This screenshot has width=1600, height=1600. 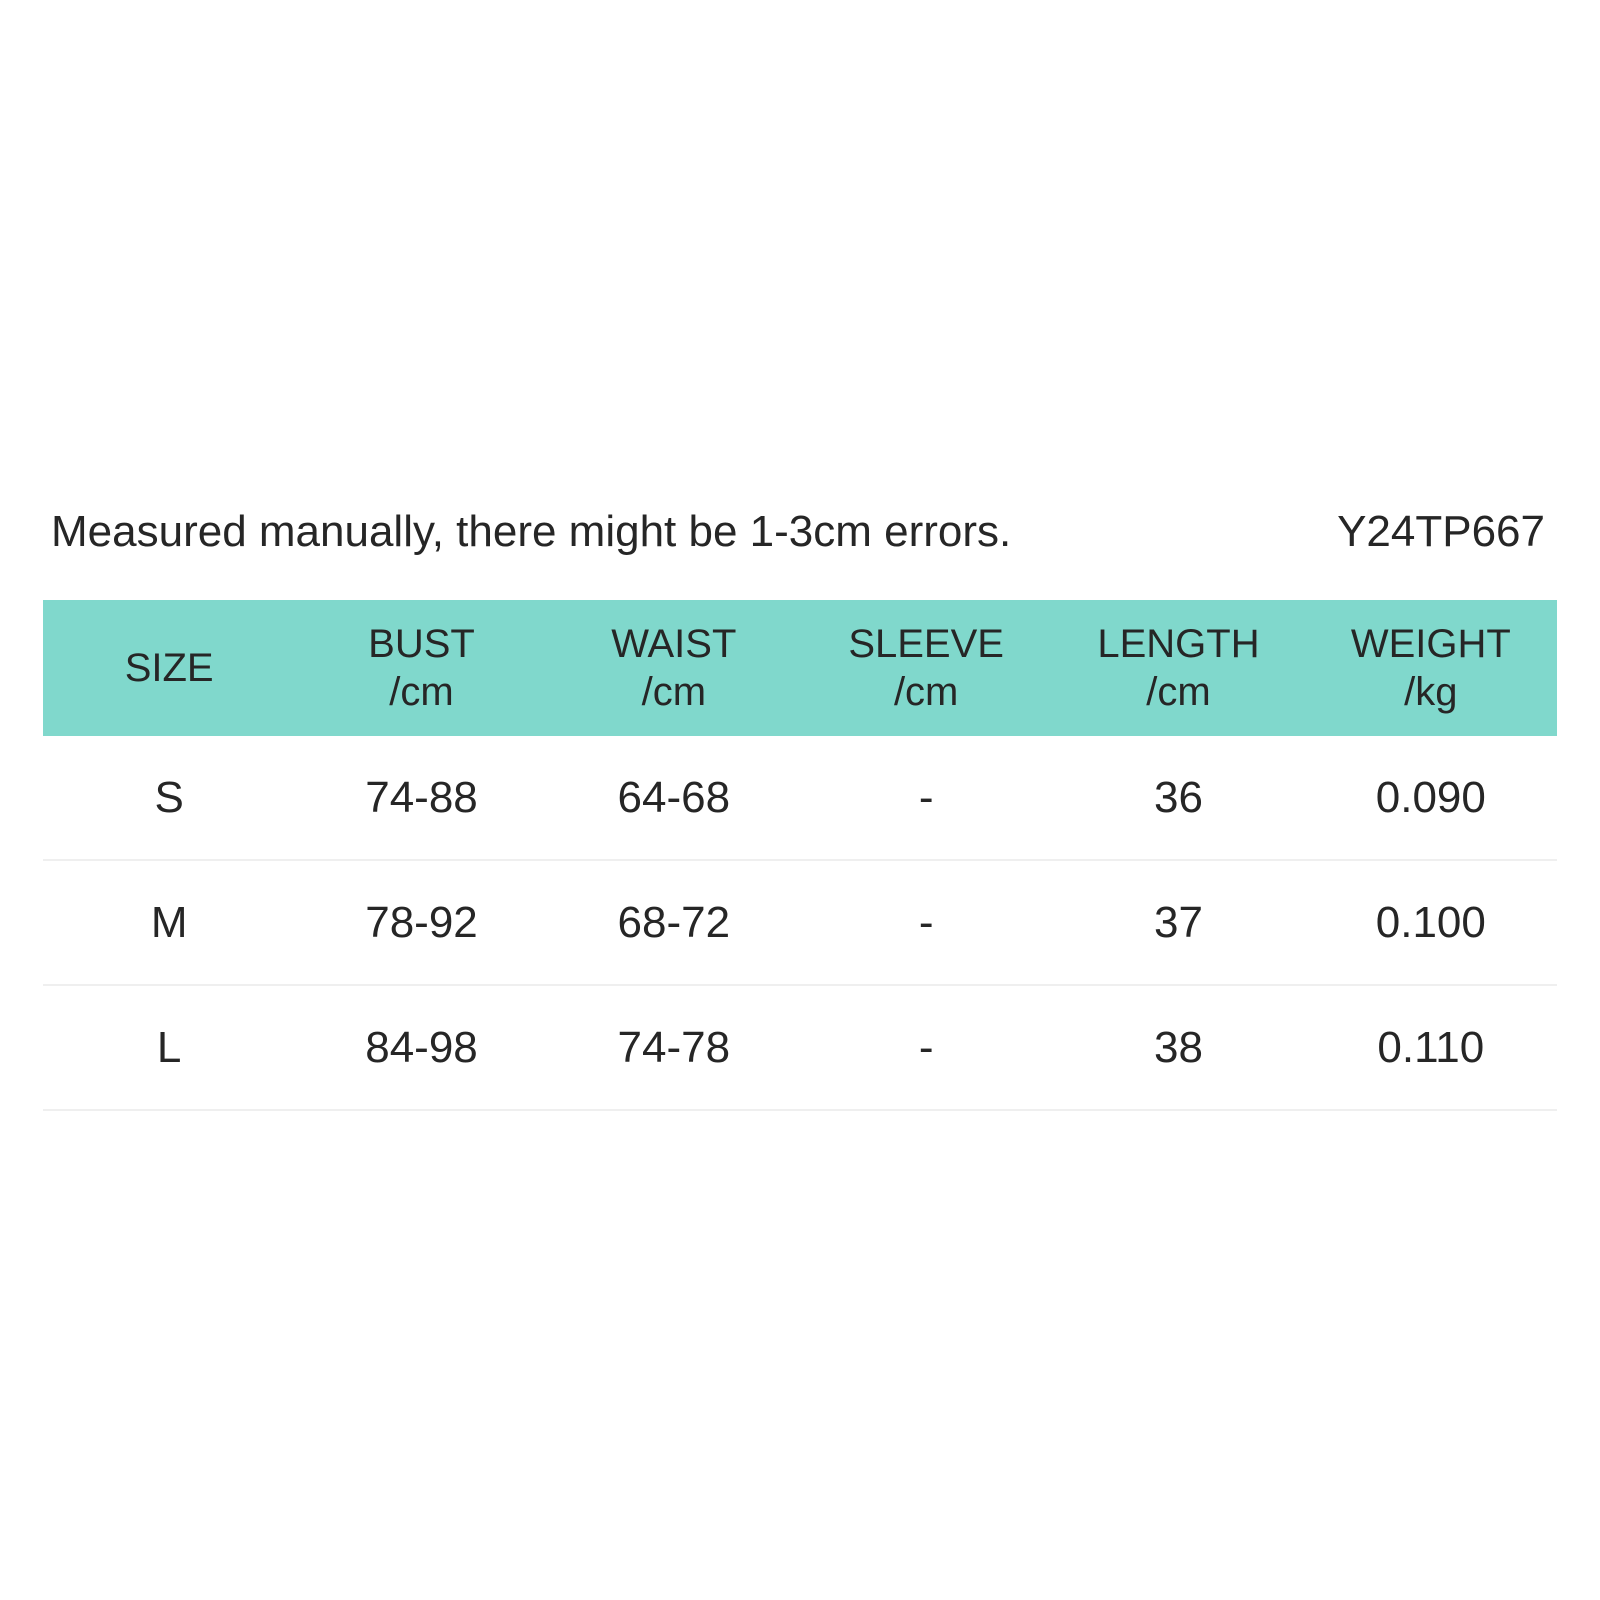 What do you see at coordinates (800, 923) in the screenshot?
I see `table-row-m: M 78-92 68-72 - 37 0.100` at bounding box center [800, 923].